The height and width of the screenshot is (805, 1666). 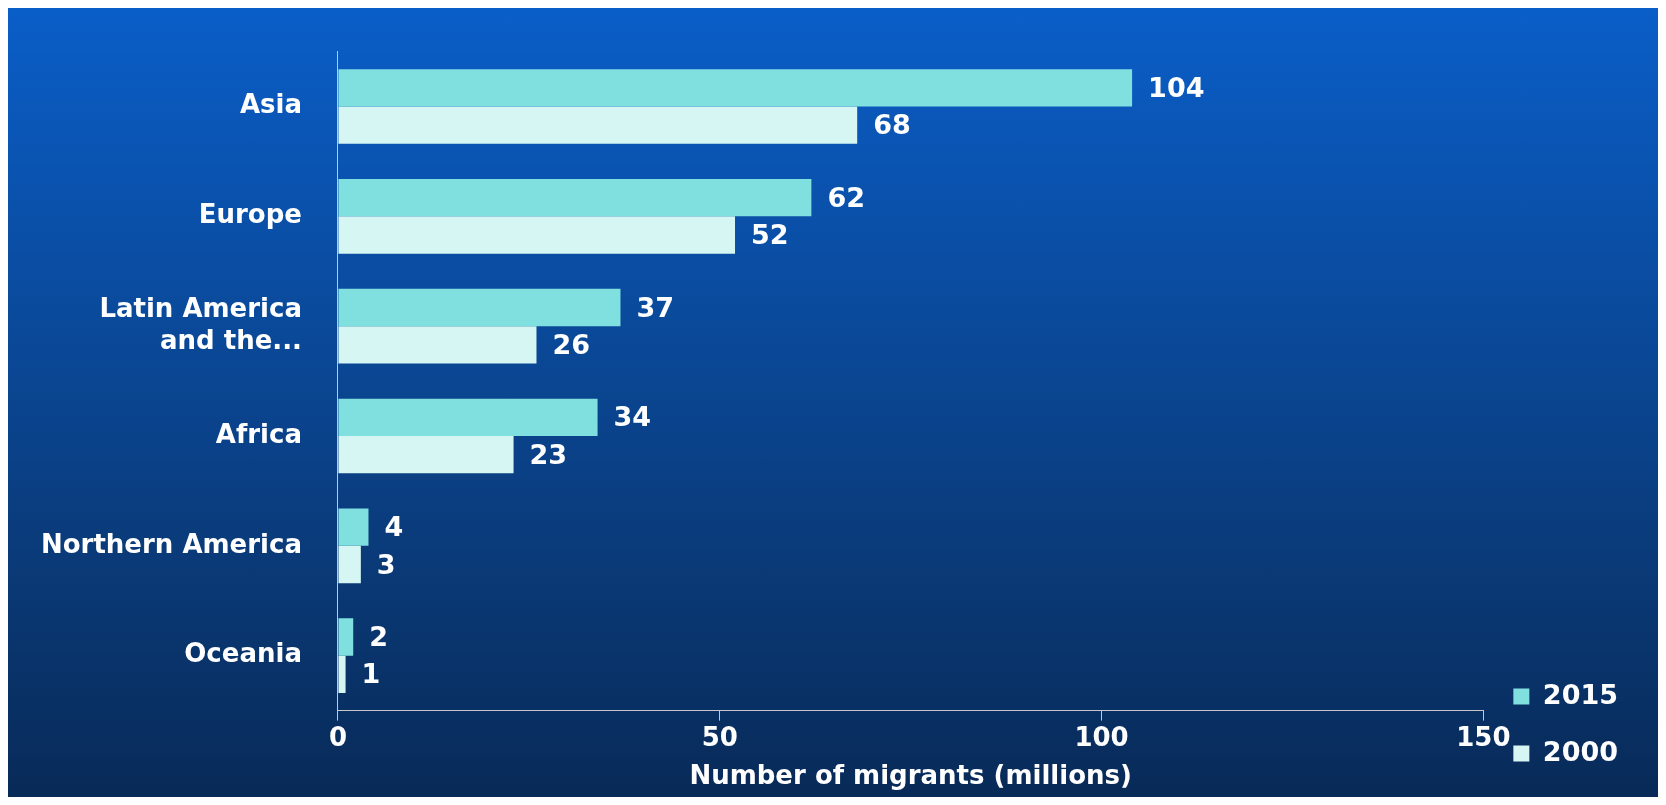 I want to click on x-tick-label: 150, so click(x=1483, y=736).